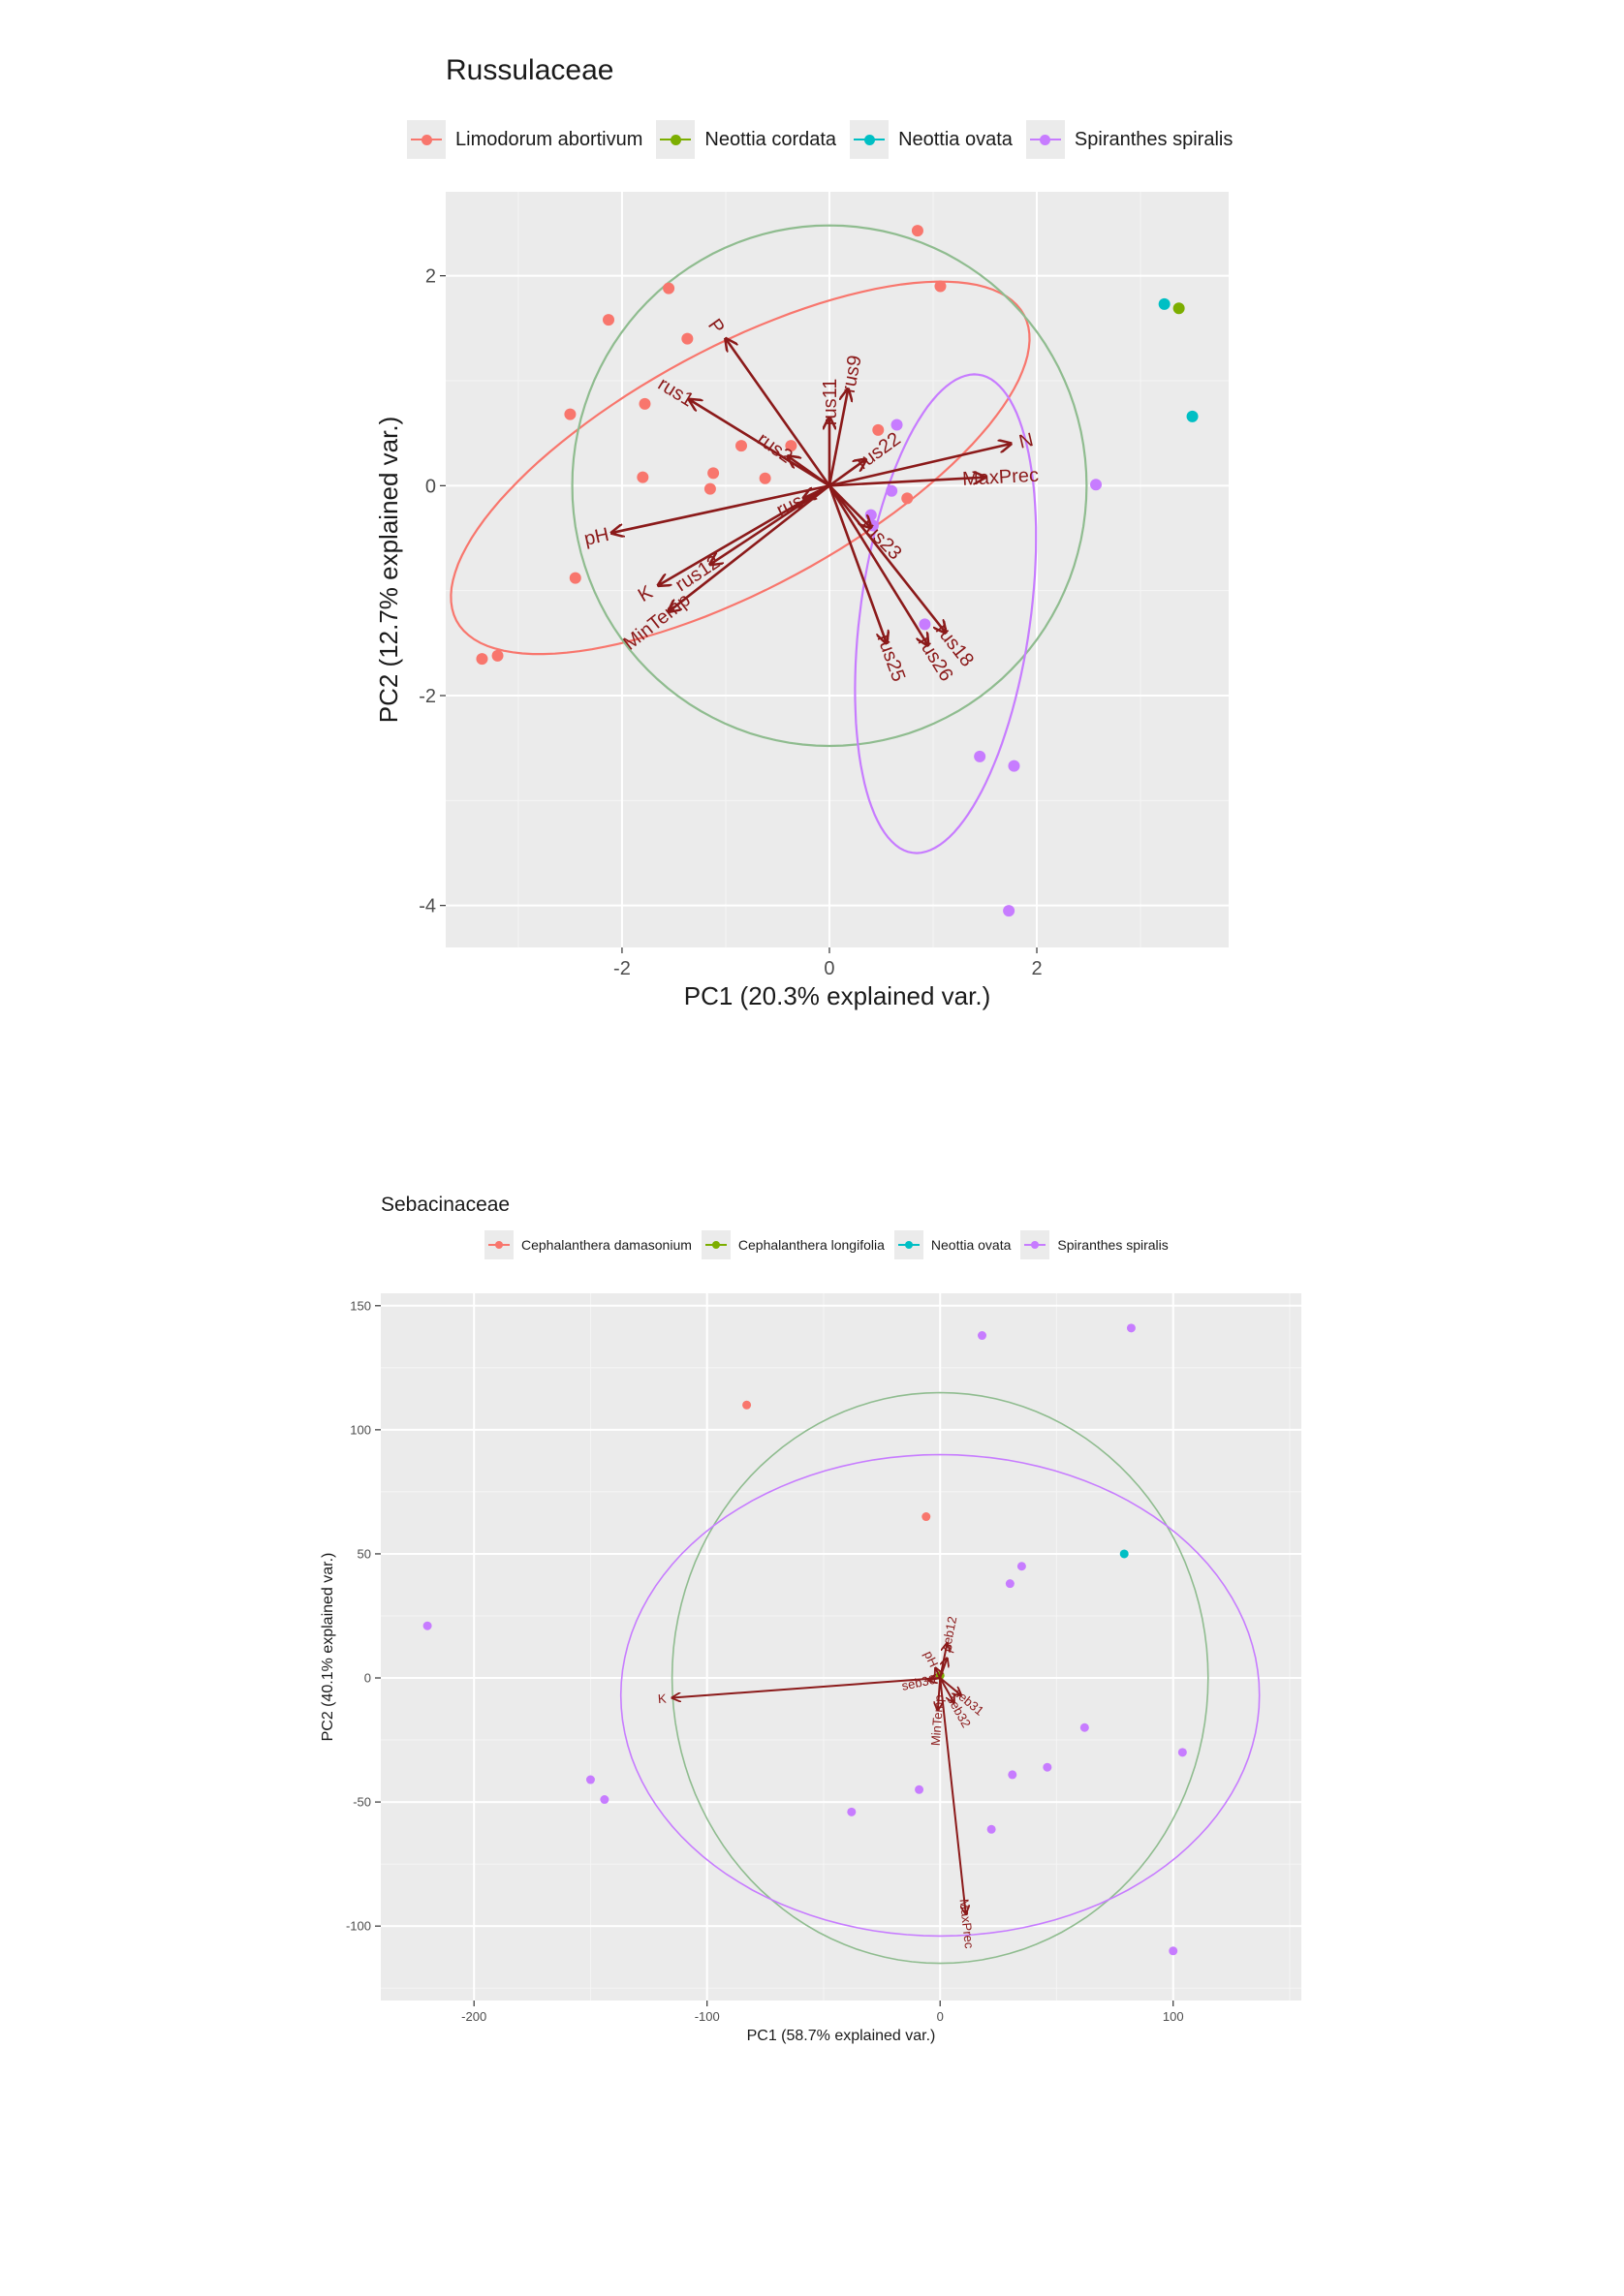  I want to click on loading-label: seb30, so click(918, 1682).